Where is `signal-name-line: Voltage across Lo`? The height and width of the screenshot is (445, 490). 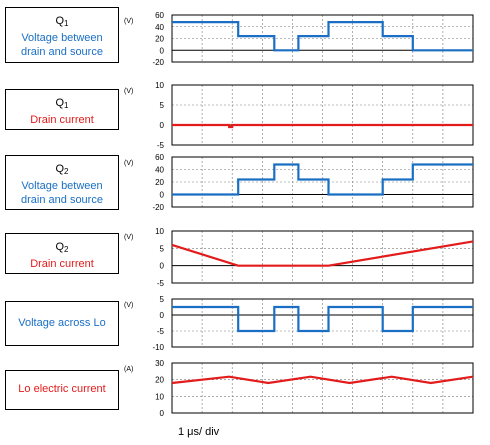
signal-name-line: Voltage across Lo is located at coordinates (62, 322).